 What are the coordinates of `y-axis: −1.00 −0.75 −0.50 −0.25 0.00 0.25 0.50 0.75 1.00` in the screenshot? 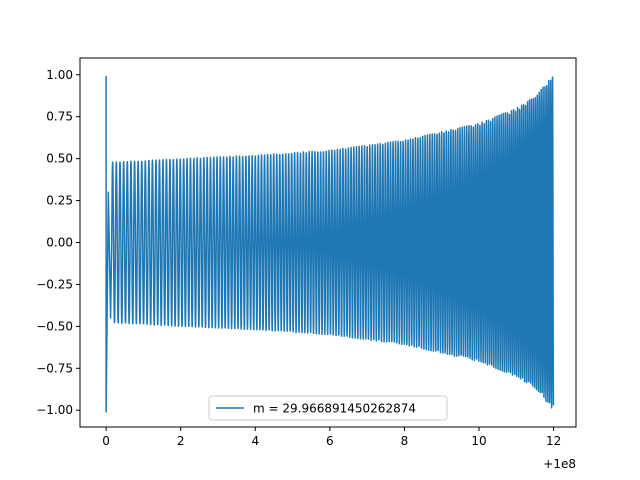 It's located at (58, 242).